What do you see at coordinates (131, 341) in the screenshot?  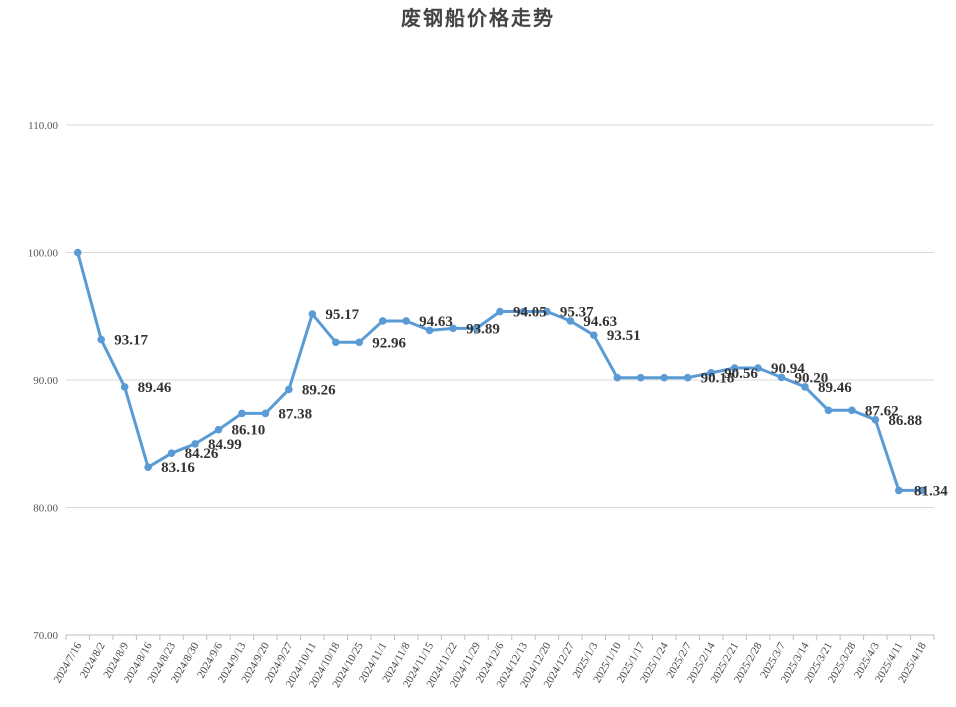 I see `data-label: 93.17` at bounding box center [131, 341].